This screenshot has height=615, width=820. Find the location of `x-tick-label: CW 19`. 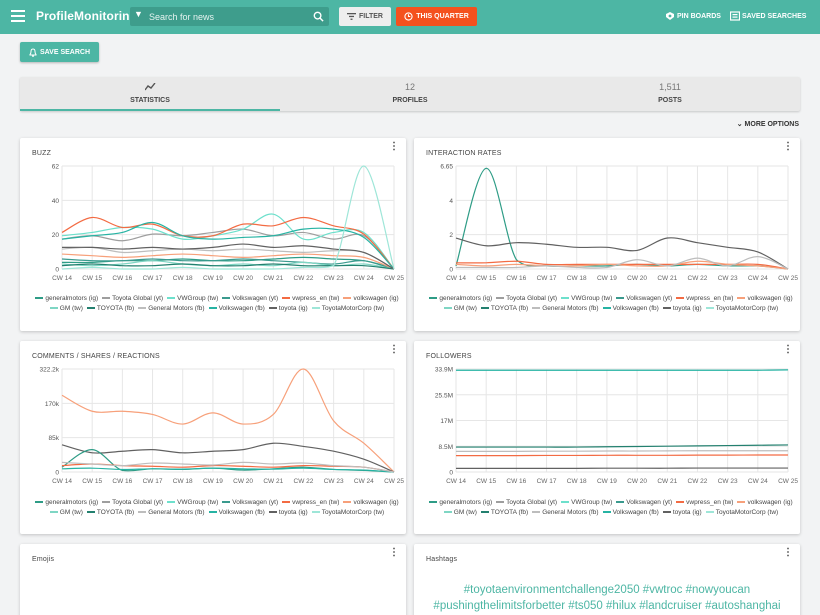

x-tick-label: CW 19 is located at coordinates (213, 481).